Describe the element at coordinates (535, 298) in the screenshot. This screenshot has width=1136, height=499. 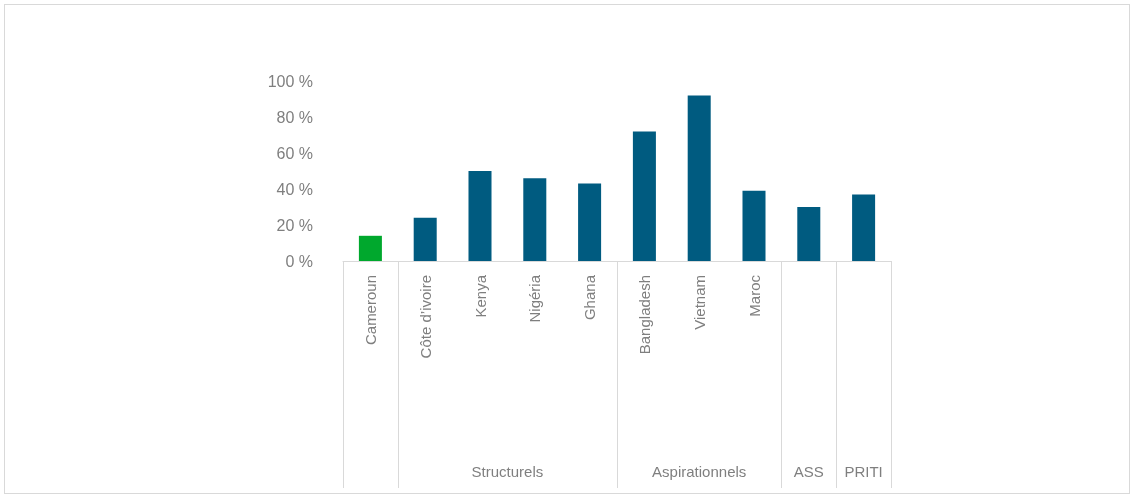
I see `x-tick-label: Nigéria` at that location.